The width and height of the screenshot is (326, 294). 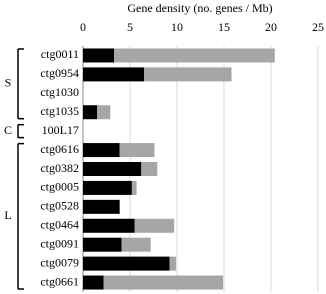 I want to click on y-tick-label: ctg0464, so click(x=59, y=225).